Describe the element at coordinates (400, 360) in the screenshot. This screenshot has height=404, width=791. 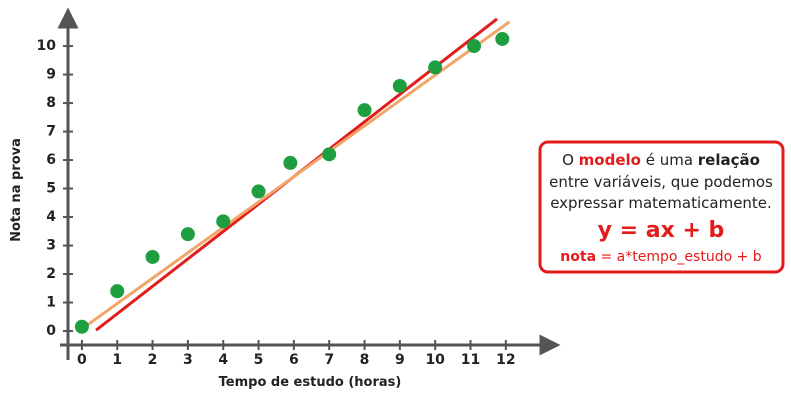
I see `x-tick-label: 9` at that location.